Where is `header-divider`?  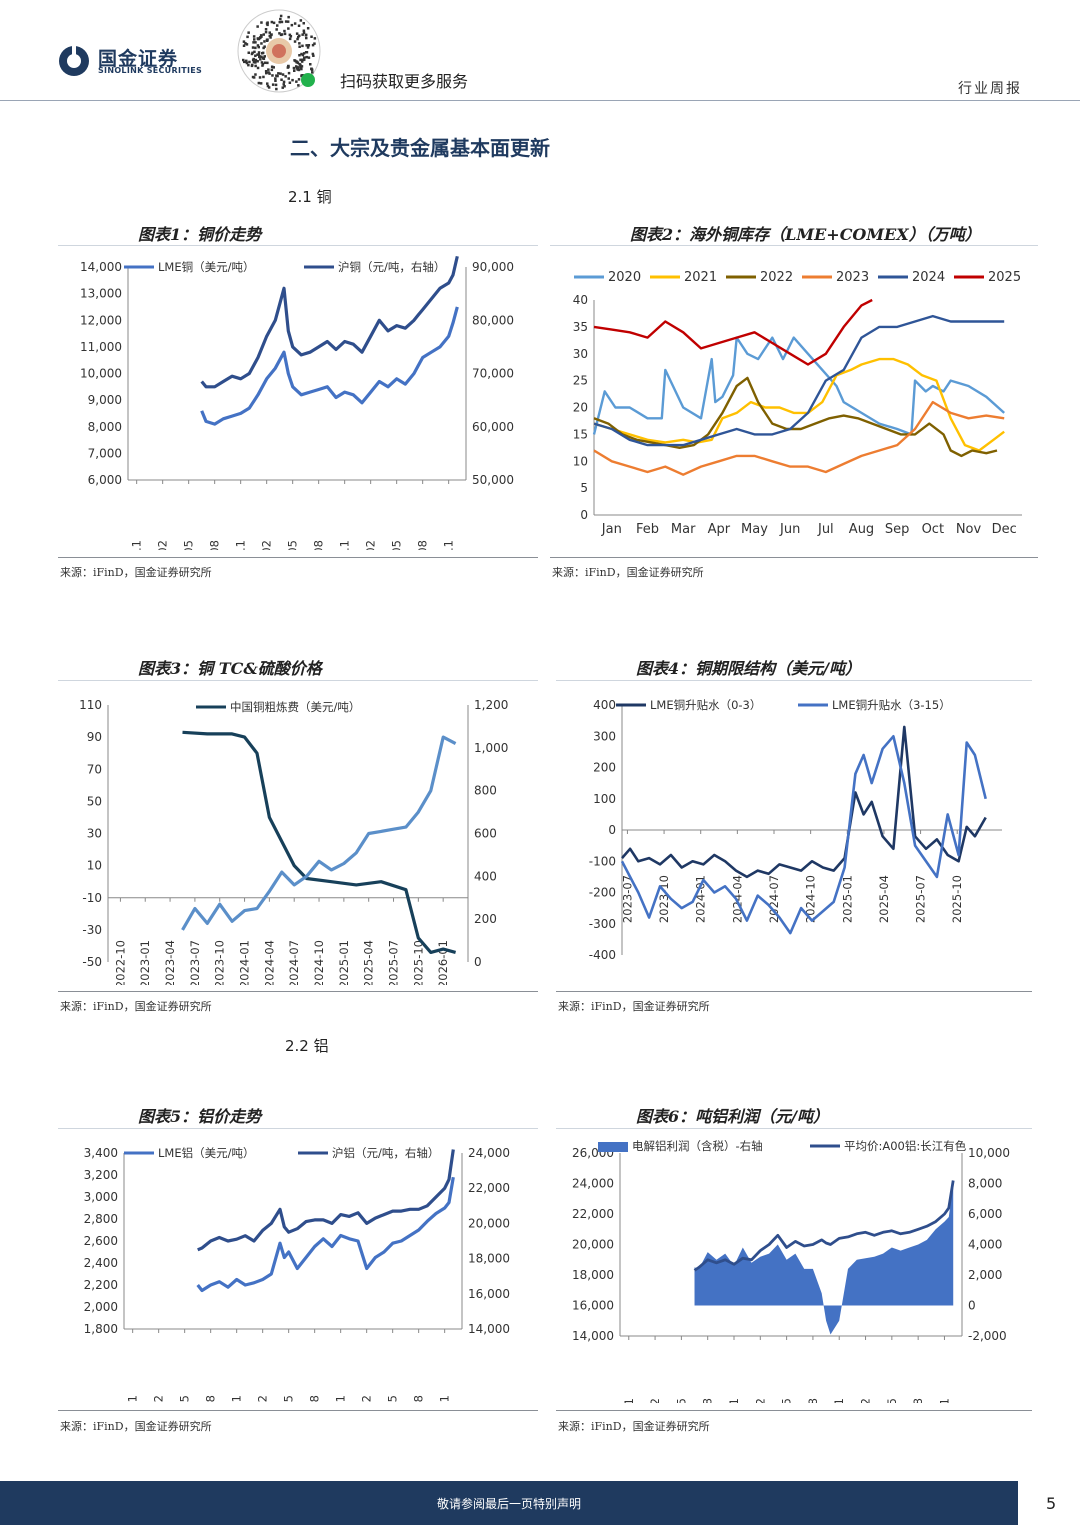
header-divider is located at coordinates (540, 100).